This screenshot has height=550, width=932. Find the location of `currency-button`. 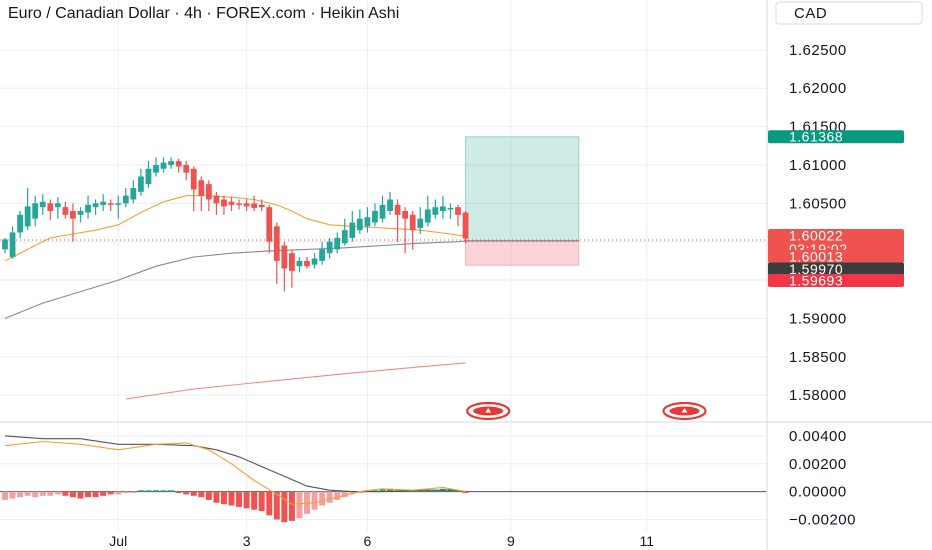

currency-button is located at coordinates (849, 13).